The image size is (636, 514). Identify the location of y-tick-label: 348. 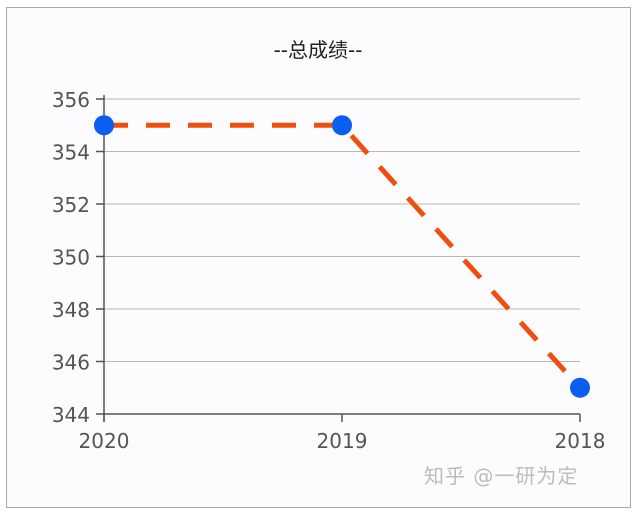
(71, 310).